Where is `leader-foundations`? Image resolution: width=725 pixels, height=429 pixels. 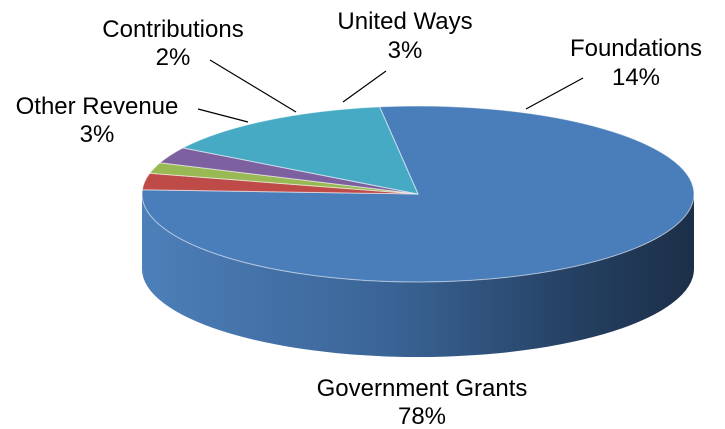
leader-foundations is located at coordinates (554, 93).